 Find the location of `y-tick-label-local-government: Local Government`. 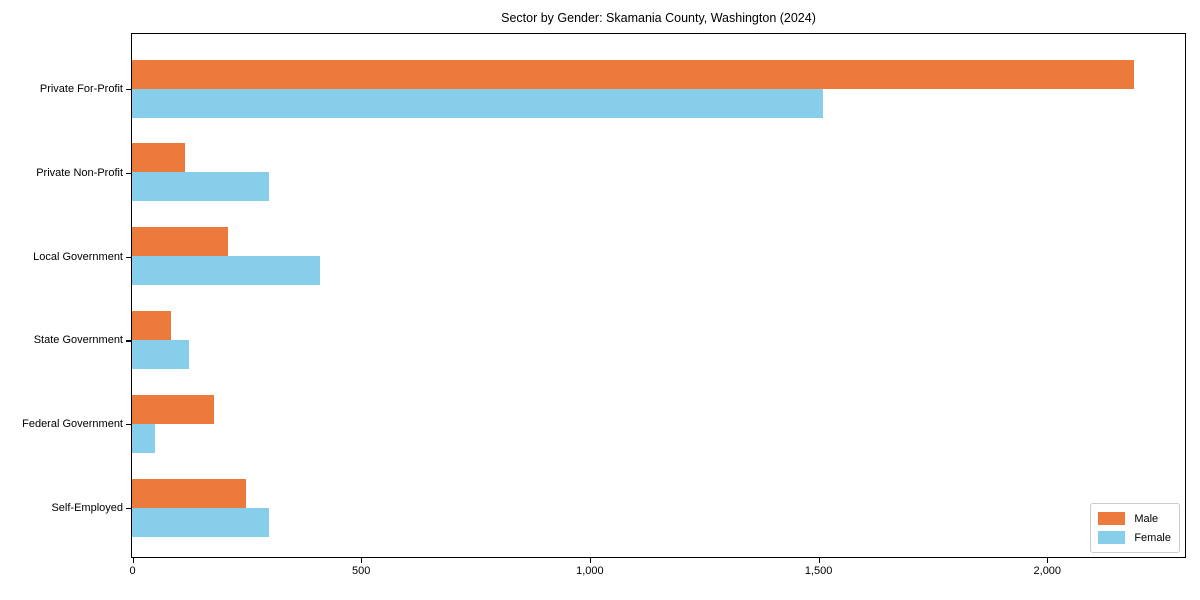

y-tick-label-local-government: Local Government is located at coordinates (78, 256).